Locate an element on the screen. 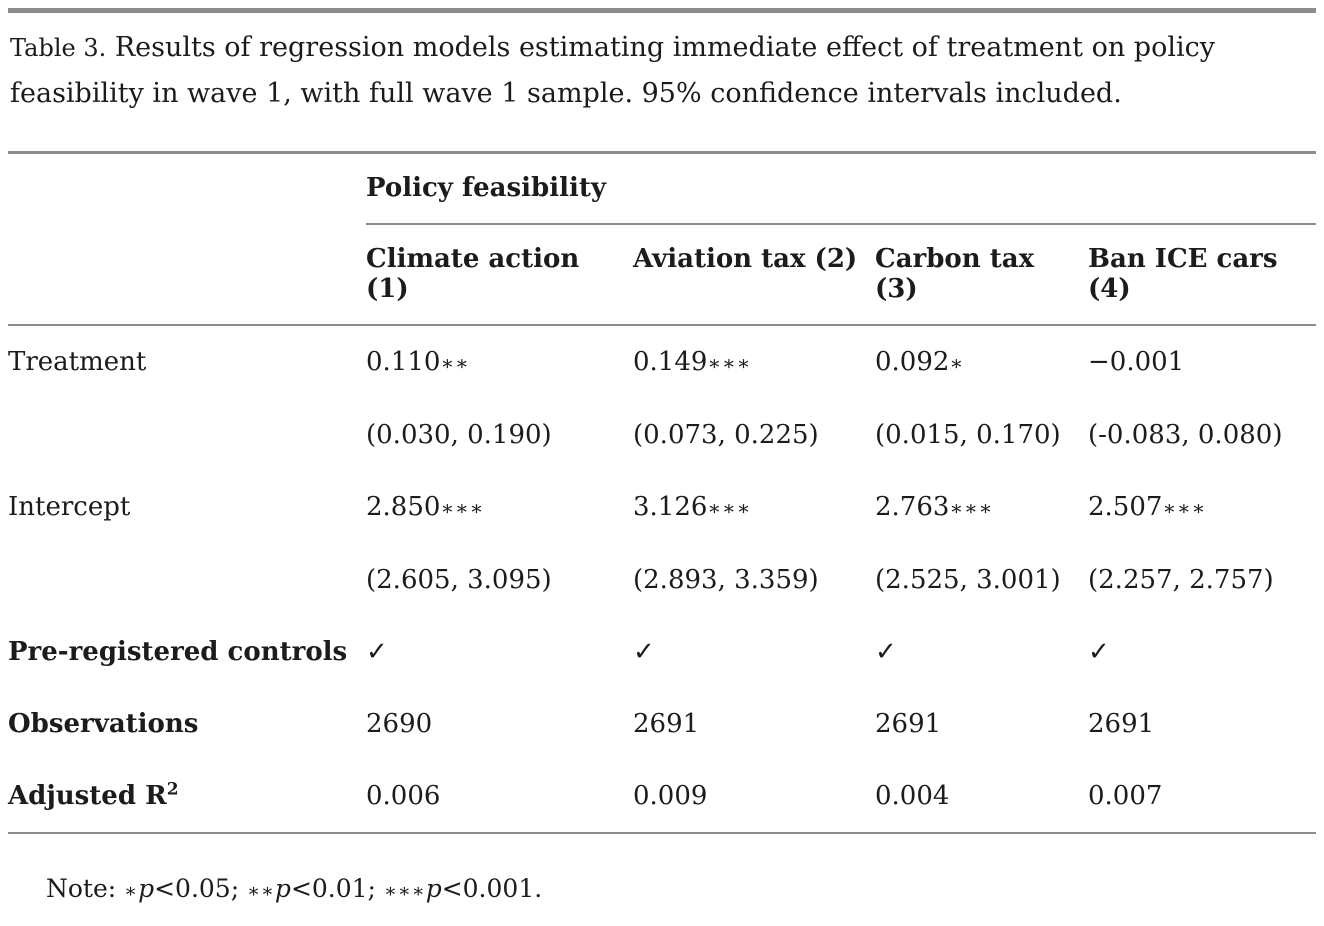 This screenshot has width=1324, height=926. note-threshold: <0.001. is located at coordinates (492, 888).